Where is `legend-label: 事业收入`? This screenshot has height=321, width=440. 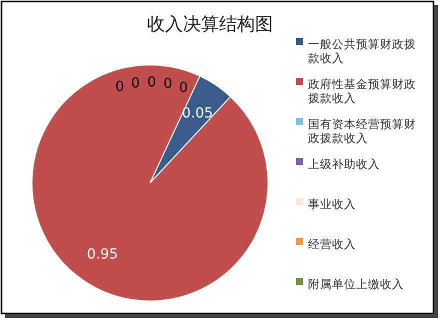
legend-label: 事业收入 is located at coordinates (332, 204).